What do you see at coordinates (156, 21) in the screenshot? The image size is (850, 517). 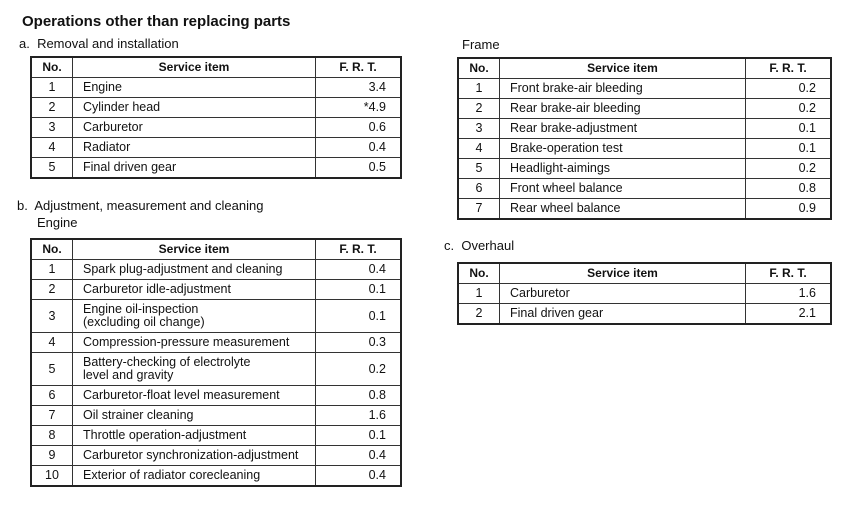 I see `page-title: Operations other than replacing parts` at bounding box center [156, 21].